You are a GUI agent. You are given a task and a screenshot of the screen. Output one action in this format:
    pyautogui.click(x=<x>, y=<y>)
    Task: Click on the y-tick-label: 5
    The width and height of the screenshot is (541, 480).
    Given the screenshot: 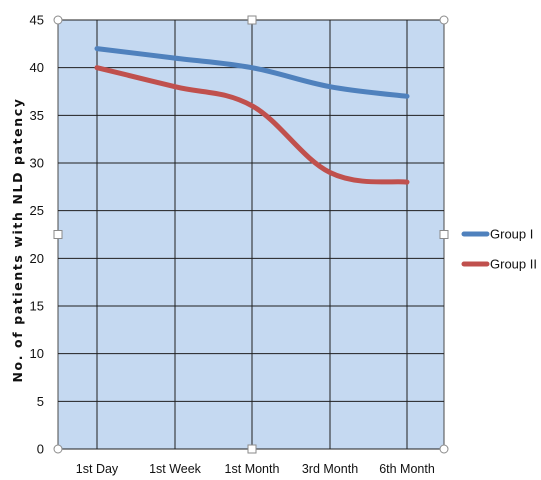 What is the action you would take?
    pyautogui.click(x=40, y=401)
    